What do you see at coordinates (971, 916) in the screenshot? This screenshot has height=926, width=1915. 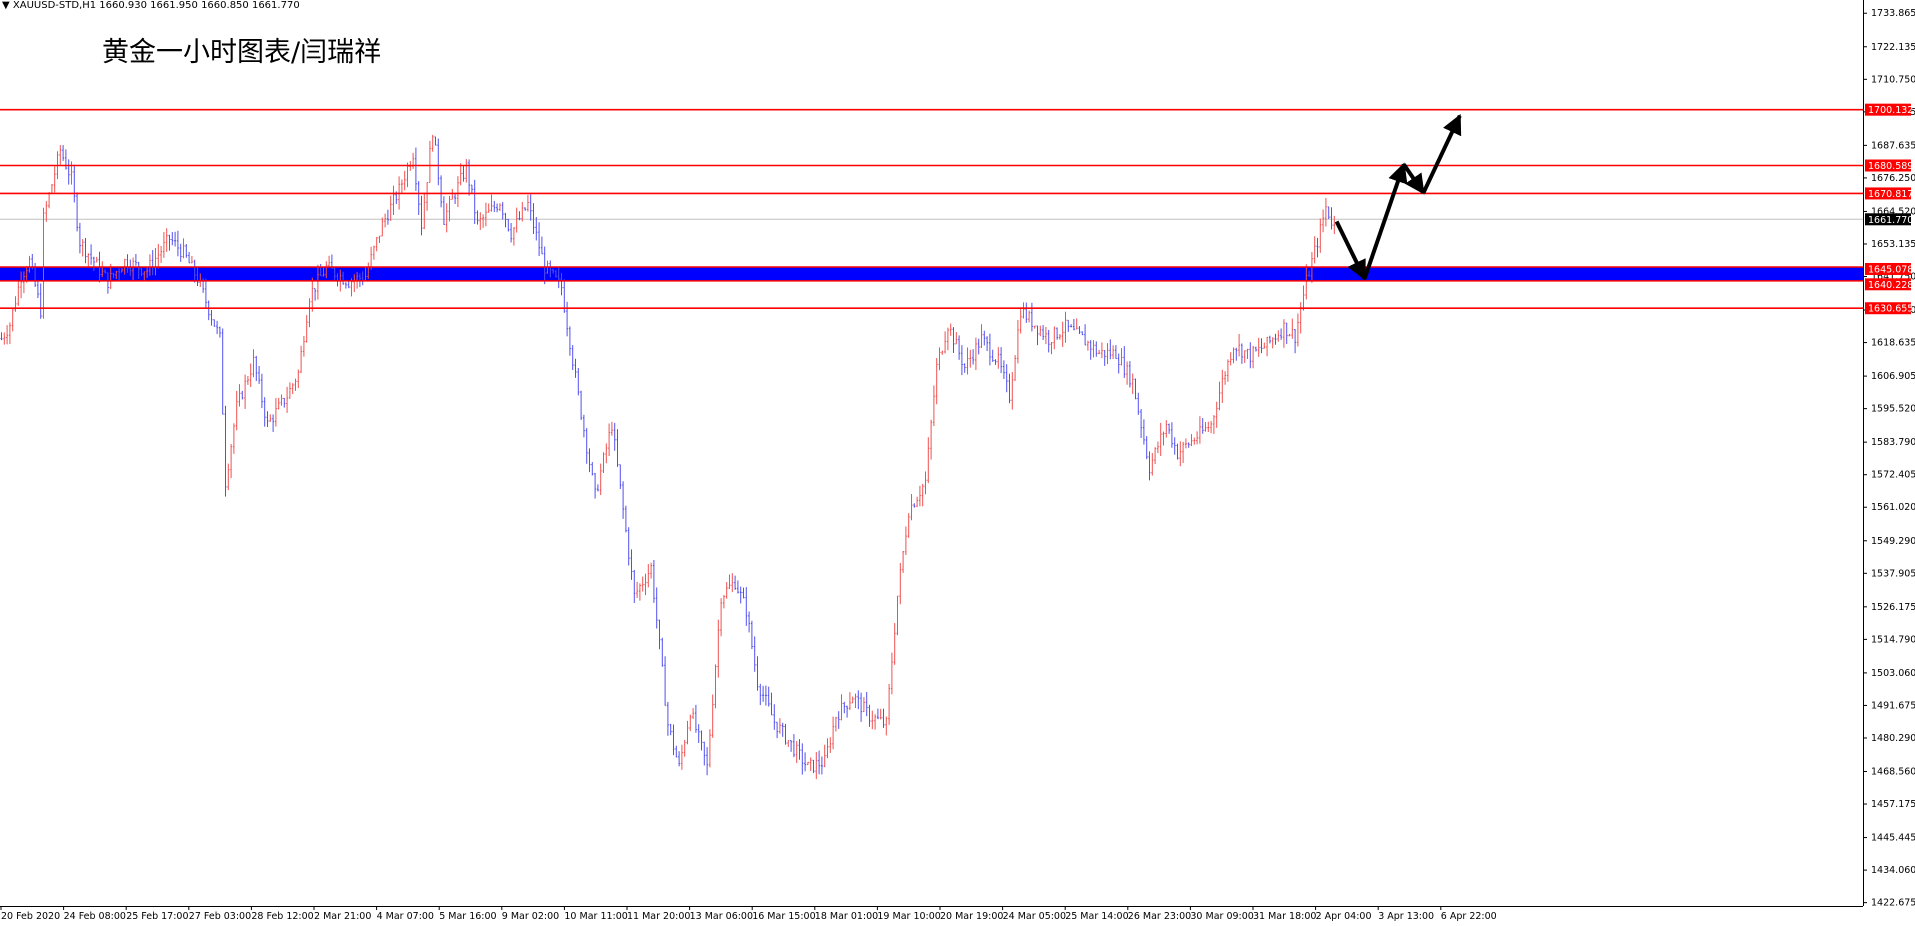 I see `x-tick-label: 20 Mar 19:00` at bounding box center [971, 916].